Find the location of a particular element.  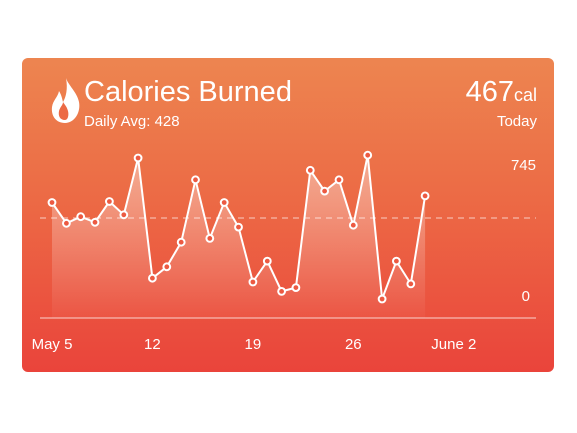

x-tick-label: 19 is located at coordinates (253, 344).